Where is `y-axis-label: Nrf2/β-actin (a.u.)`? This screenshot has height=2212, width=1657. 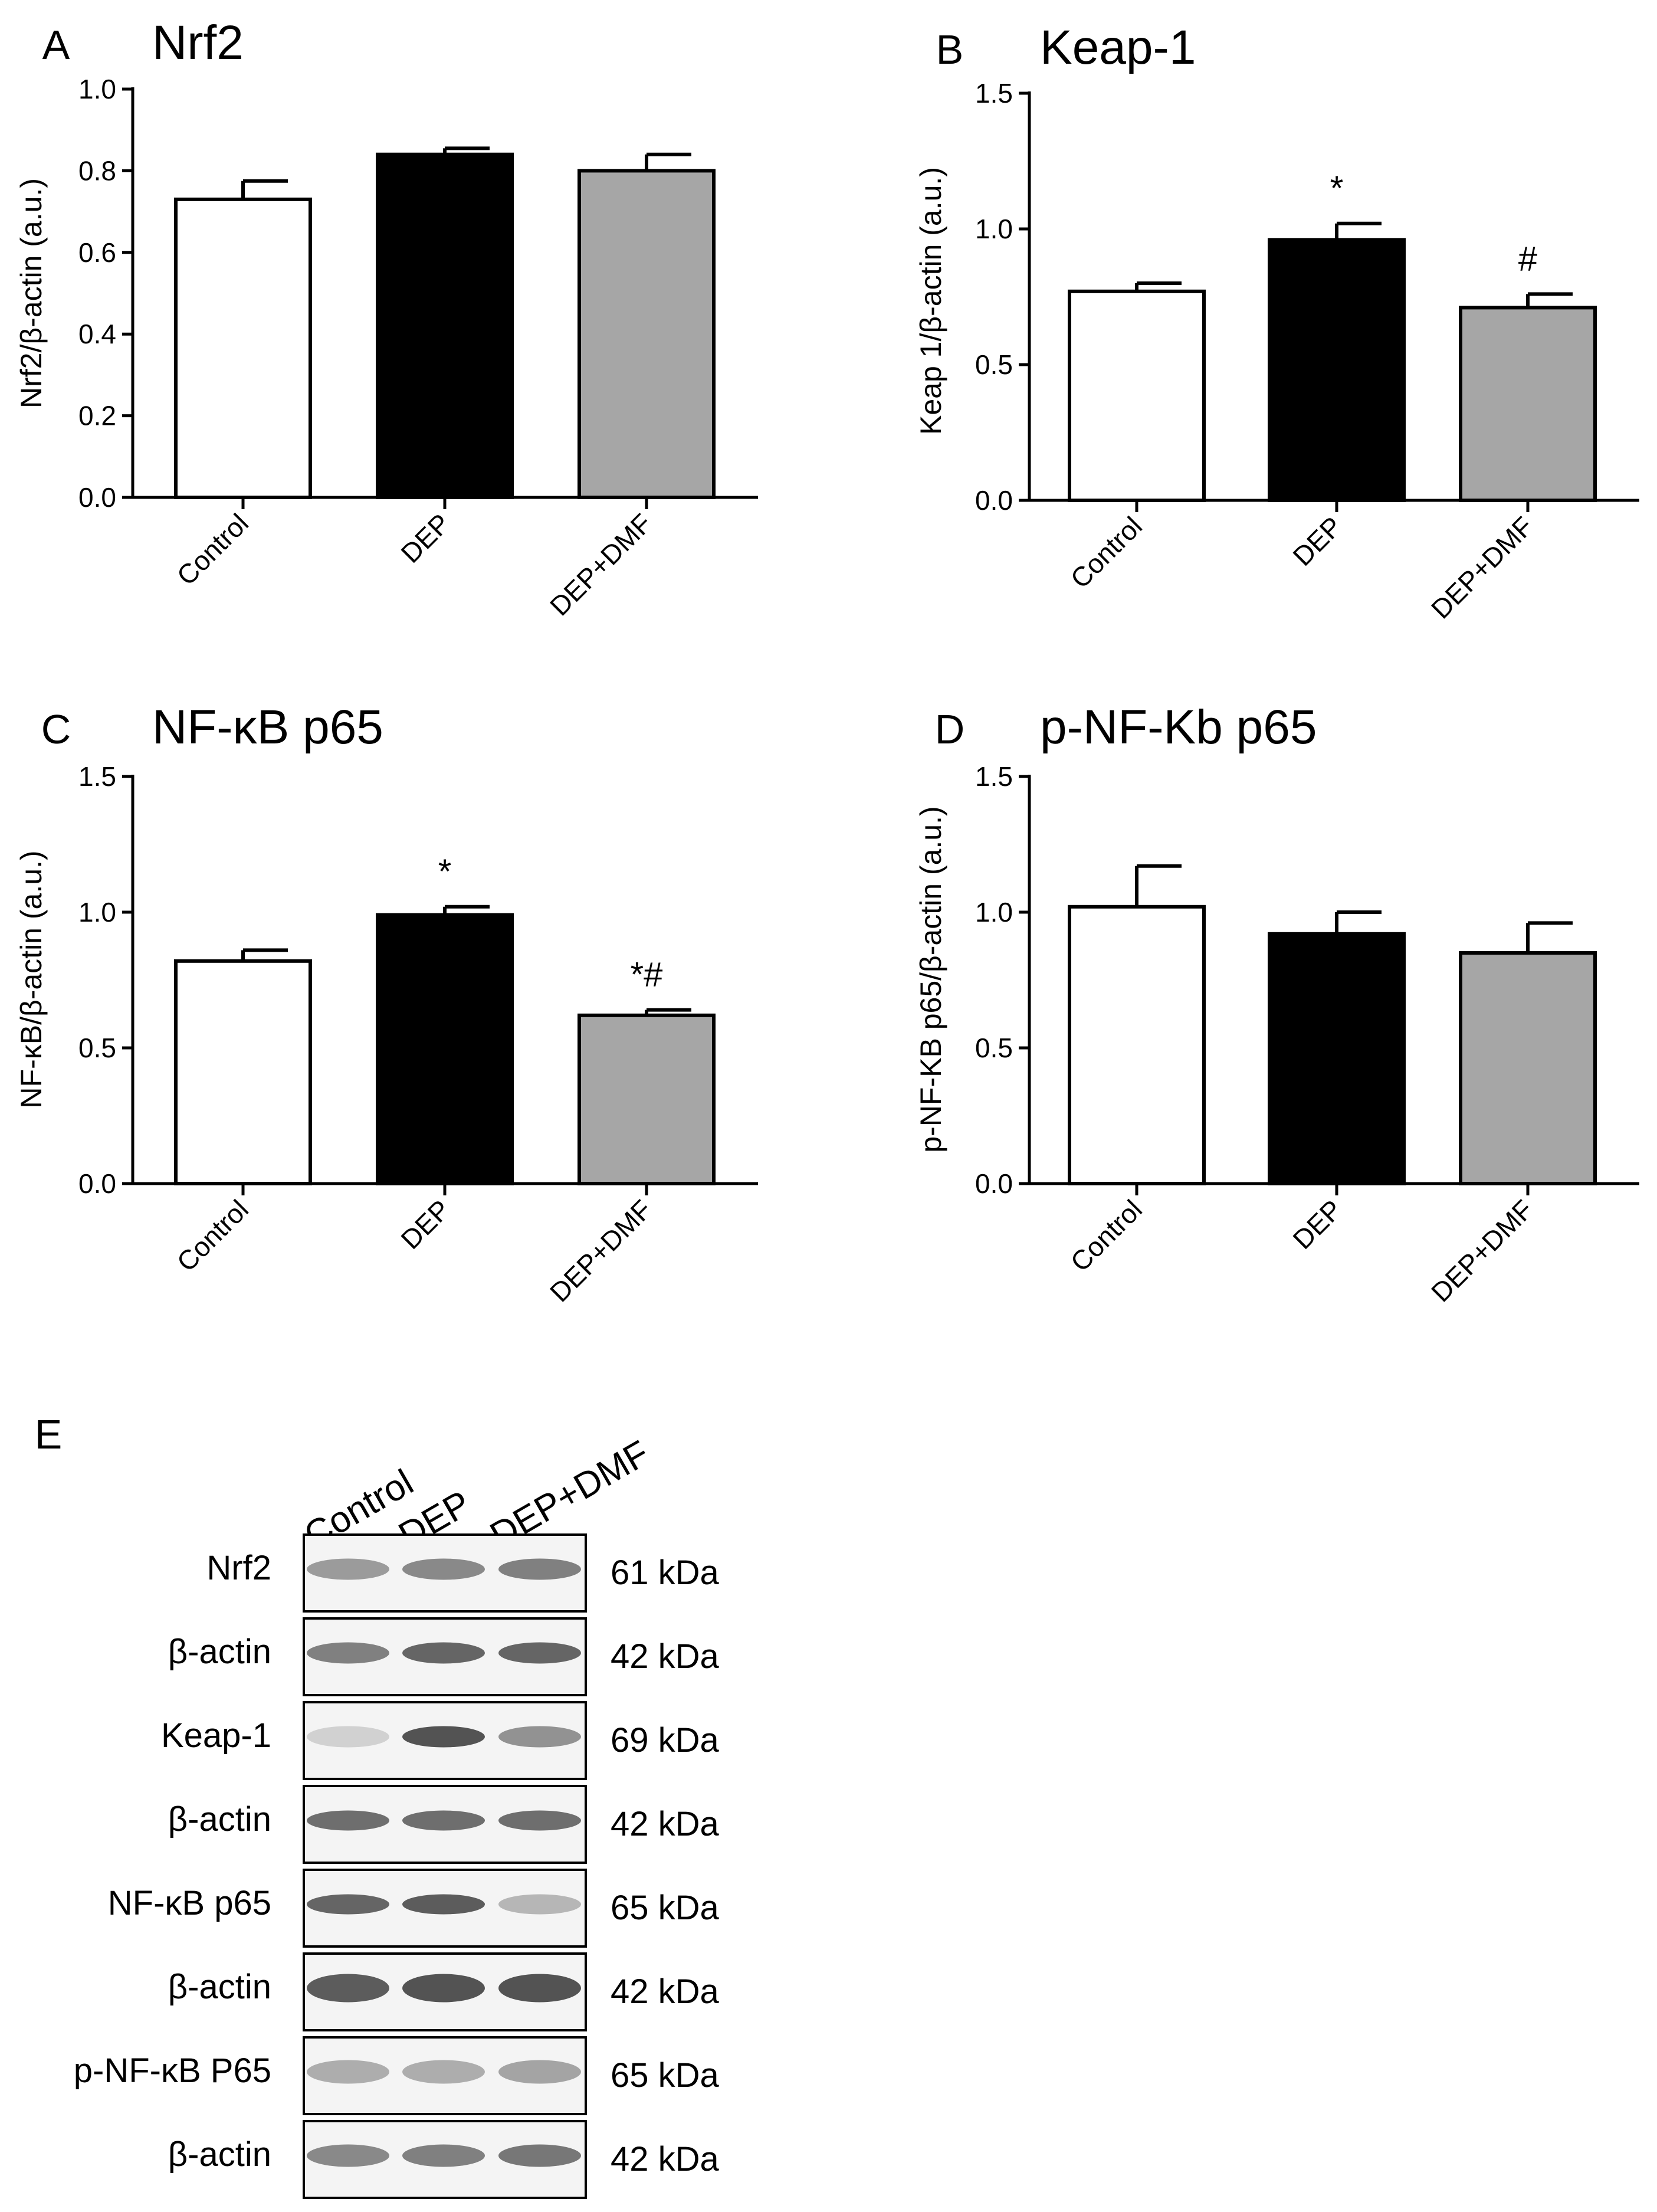 y-axis-label: Nrf2/β-actin (a.u.) is located at coordinates (32, 293).